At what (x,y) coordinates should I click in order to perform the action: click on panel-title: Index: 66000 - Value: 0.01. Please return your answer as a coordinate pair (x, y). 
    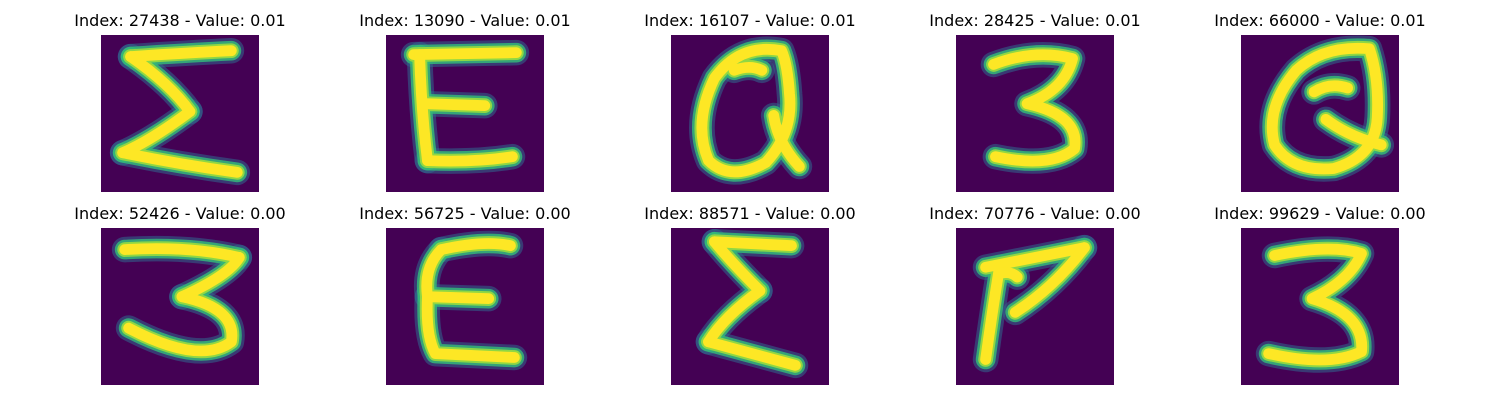
    Looking at the image, I should click on (1320, 20).